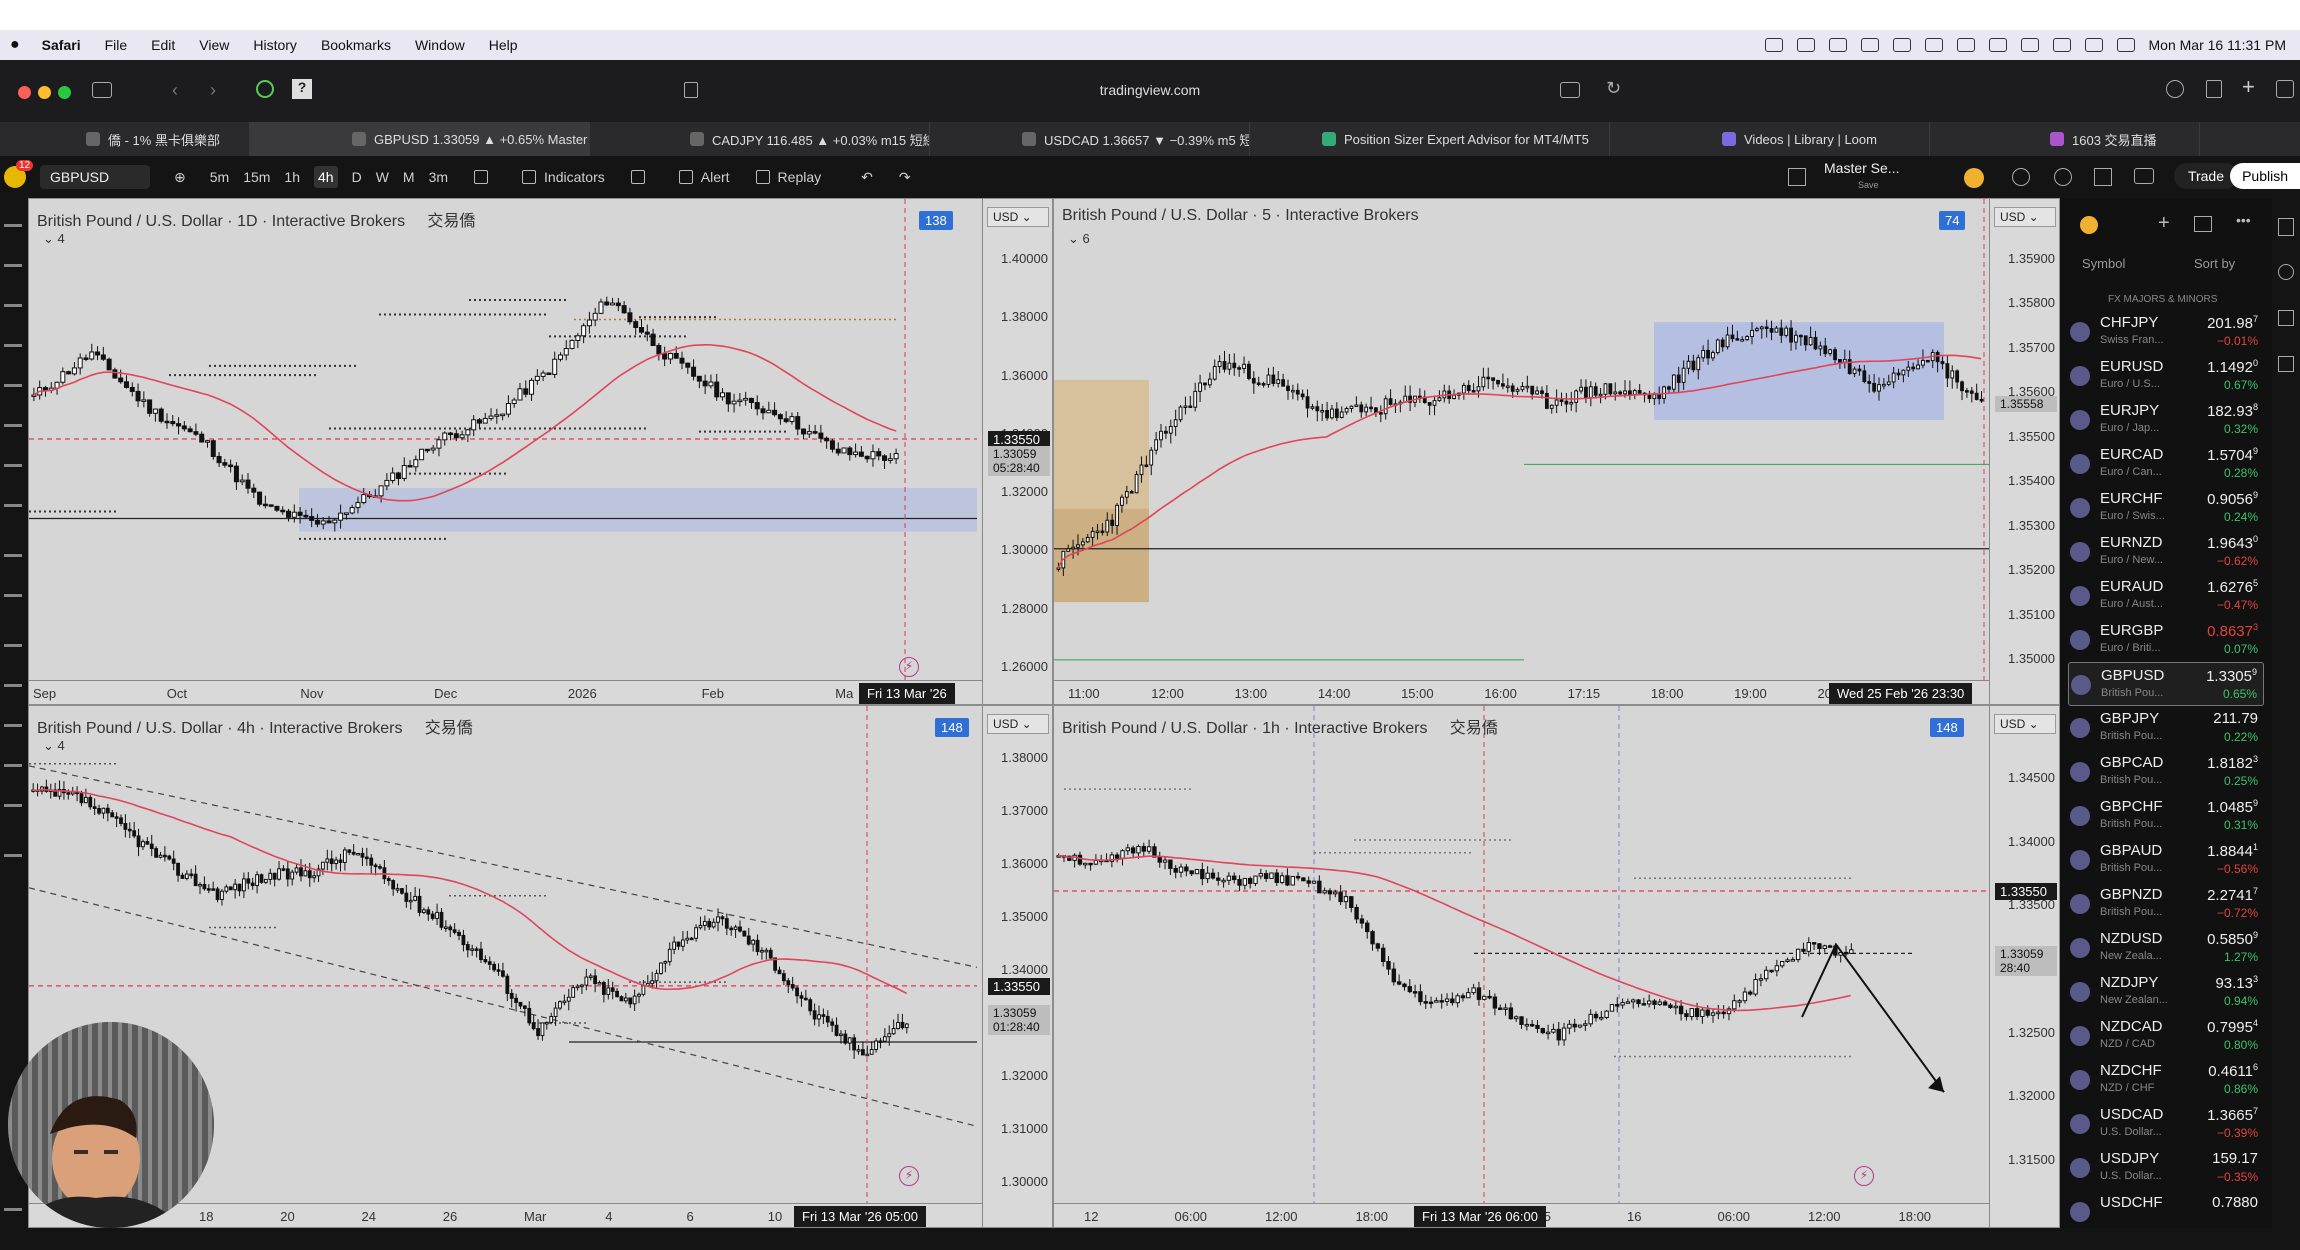 The width and height of the screenshot is (2300, 1250). What do you see at coordinates (1150, 90) in the screenshot?
I see `address-bar: tradingview.com` at bounding box center [1150, 90].